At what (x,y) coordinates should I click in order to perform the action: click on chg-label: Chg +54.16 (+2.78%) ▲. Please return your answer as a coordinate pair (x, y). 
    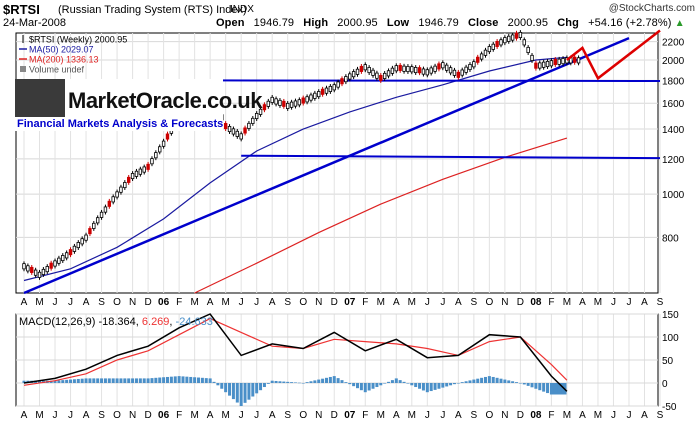
    Looking at the image, I should click on (621, 23).